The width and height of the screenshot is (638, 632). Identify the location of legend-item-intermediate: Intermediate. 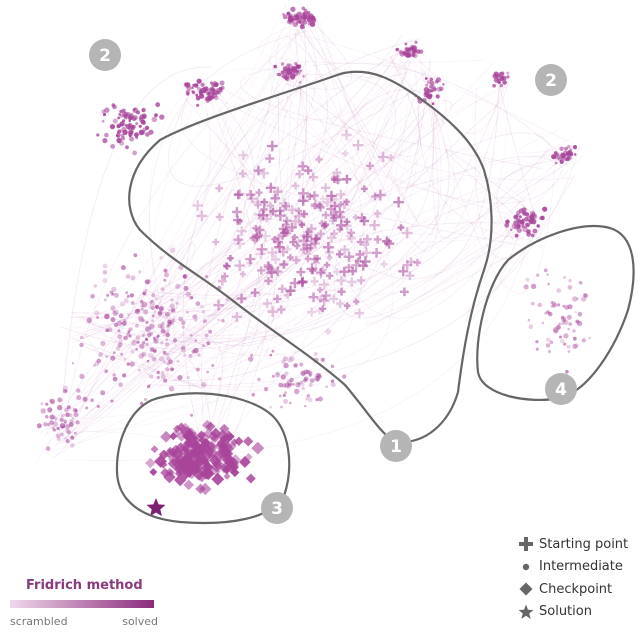
(575, 567).